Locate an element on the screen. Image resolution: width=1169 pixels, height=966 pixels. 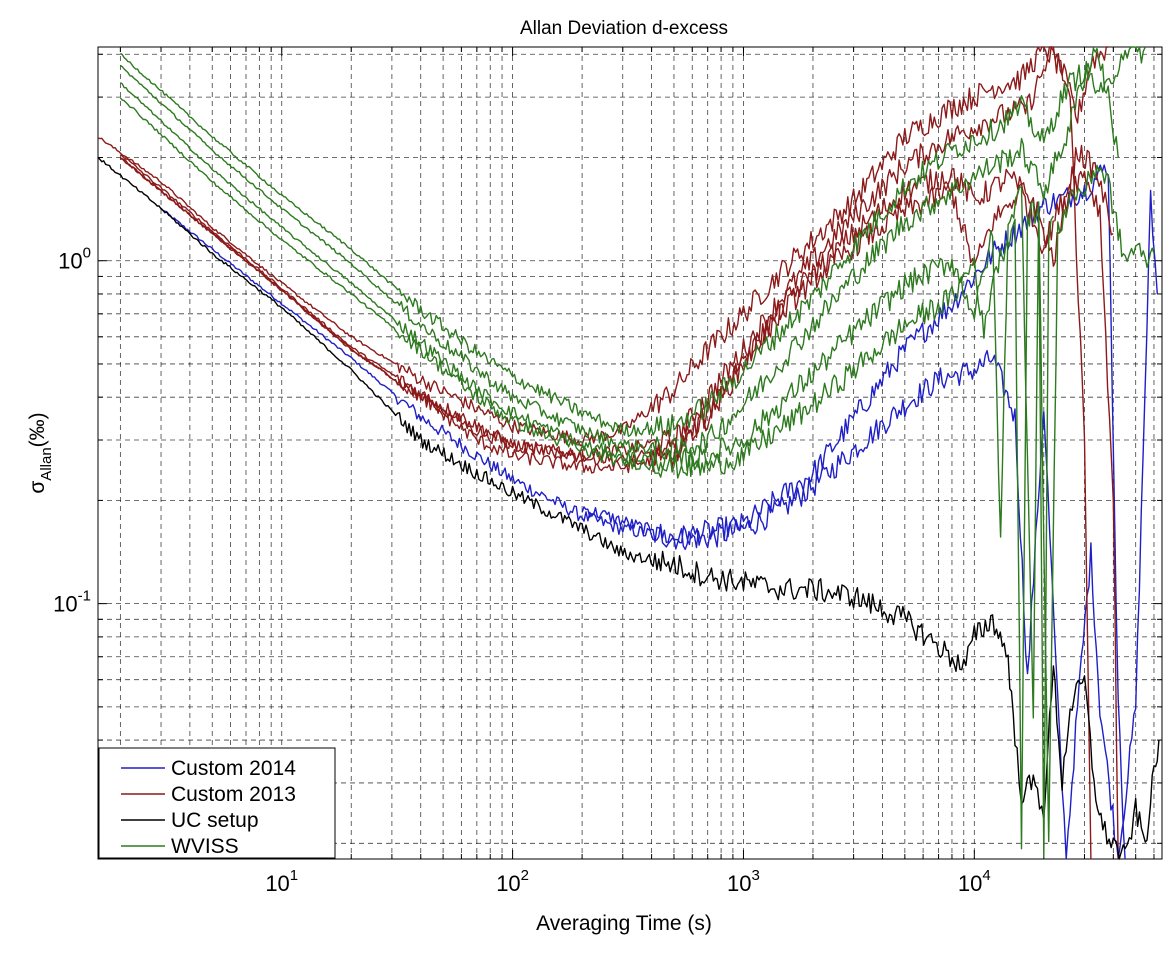
x-tick-exp: 3 is located at coordinates (756, 875).